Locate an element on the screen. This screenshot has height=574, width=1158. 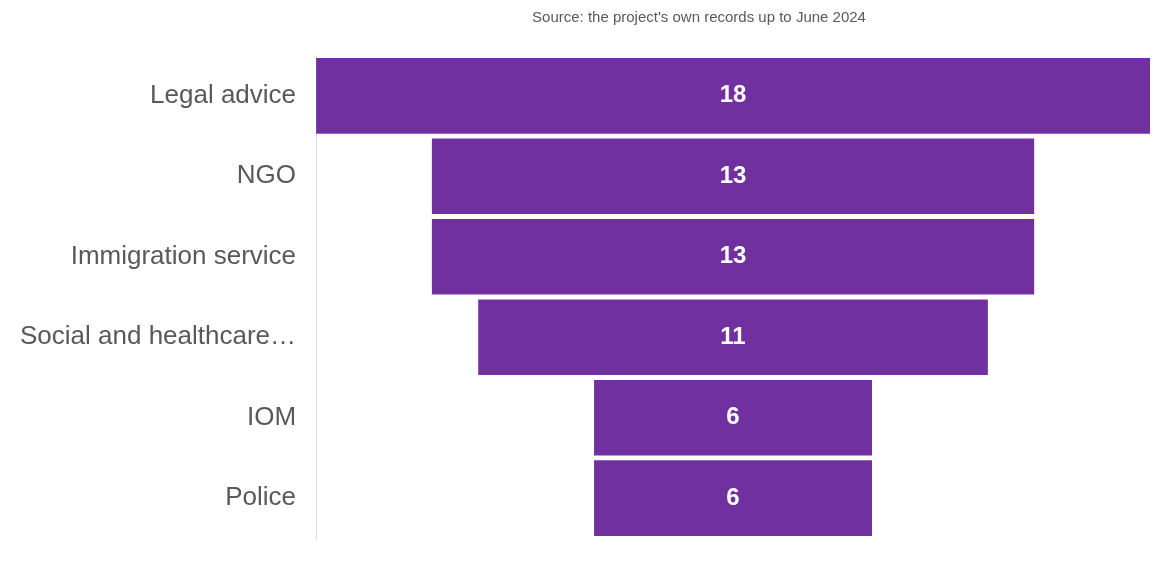
category-label: Immigration service is located at coordinates (183, 254).